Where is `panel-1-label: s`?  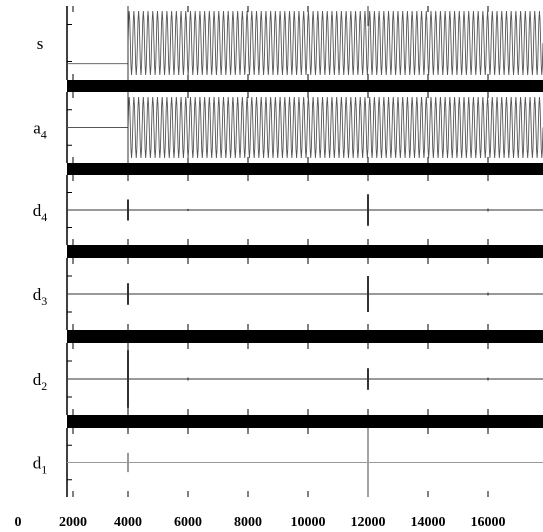
panel-1-label: s is located at coordinates (40, 43).